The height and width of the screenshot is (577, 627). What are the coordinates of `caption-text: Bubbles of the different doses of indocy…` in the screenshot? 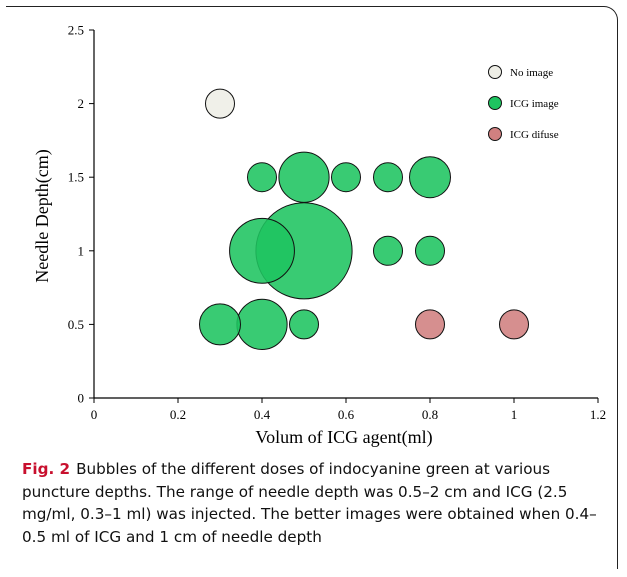 It's located at (309, 503).